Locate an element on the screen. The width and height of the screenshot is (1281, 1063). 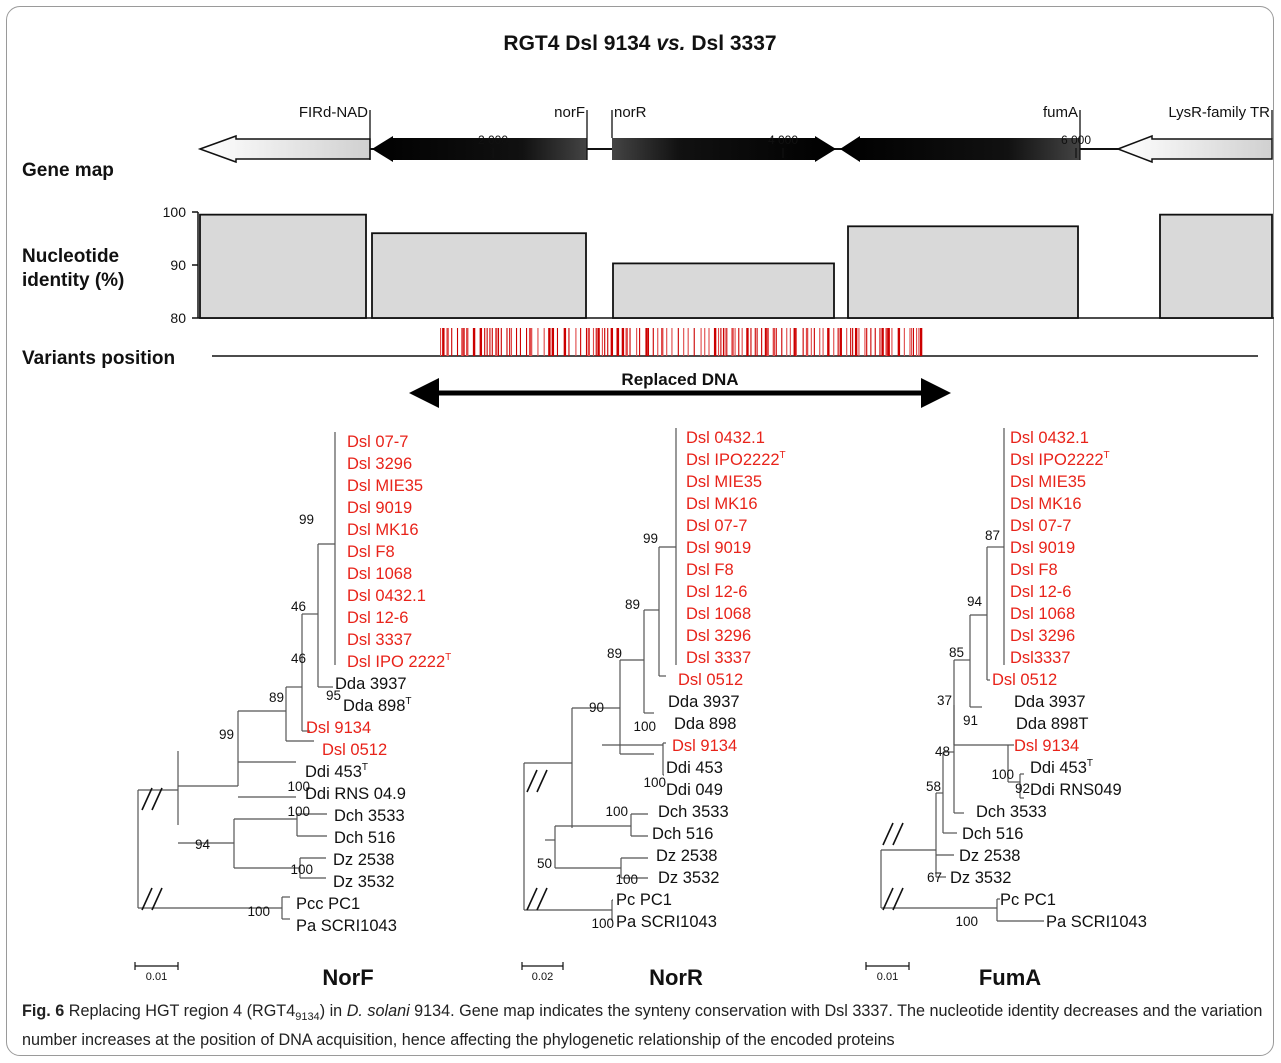
taxon-label: Ddi RNS049 is located at coordinates (1076, 790).